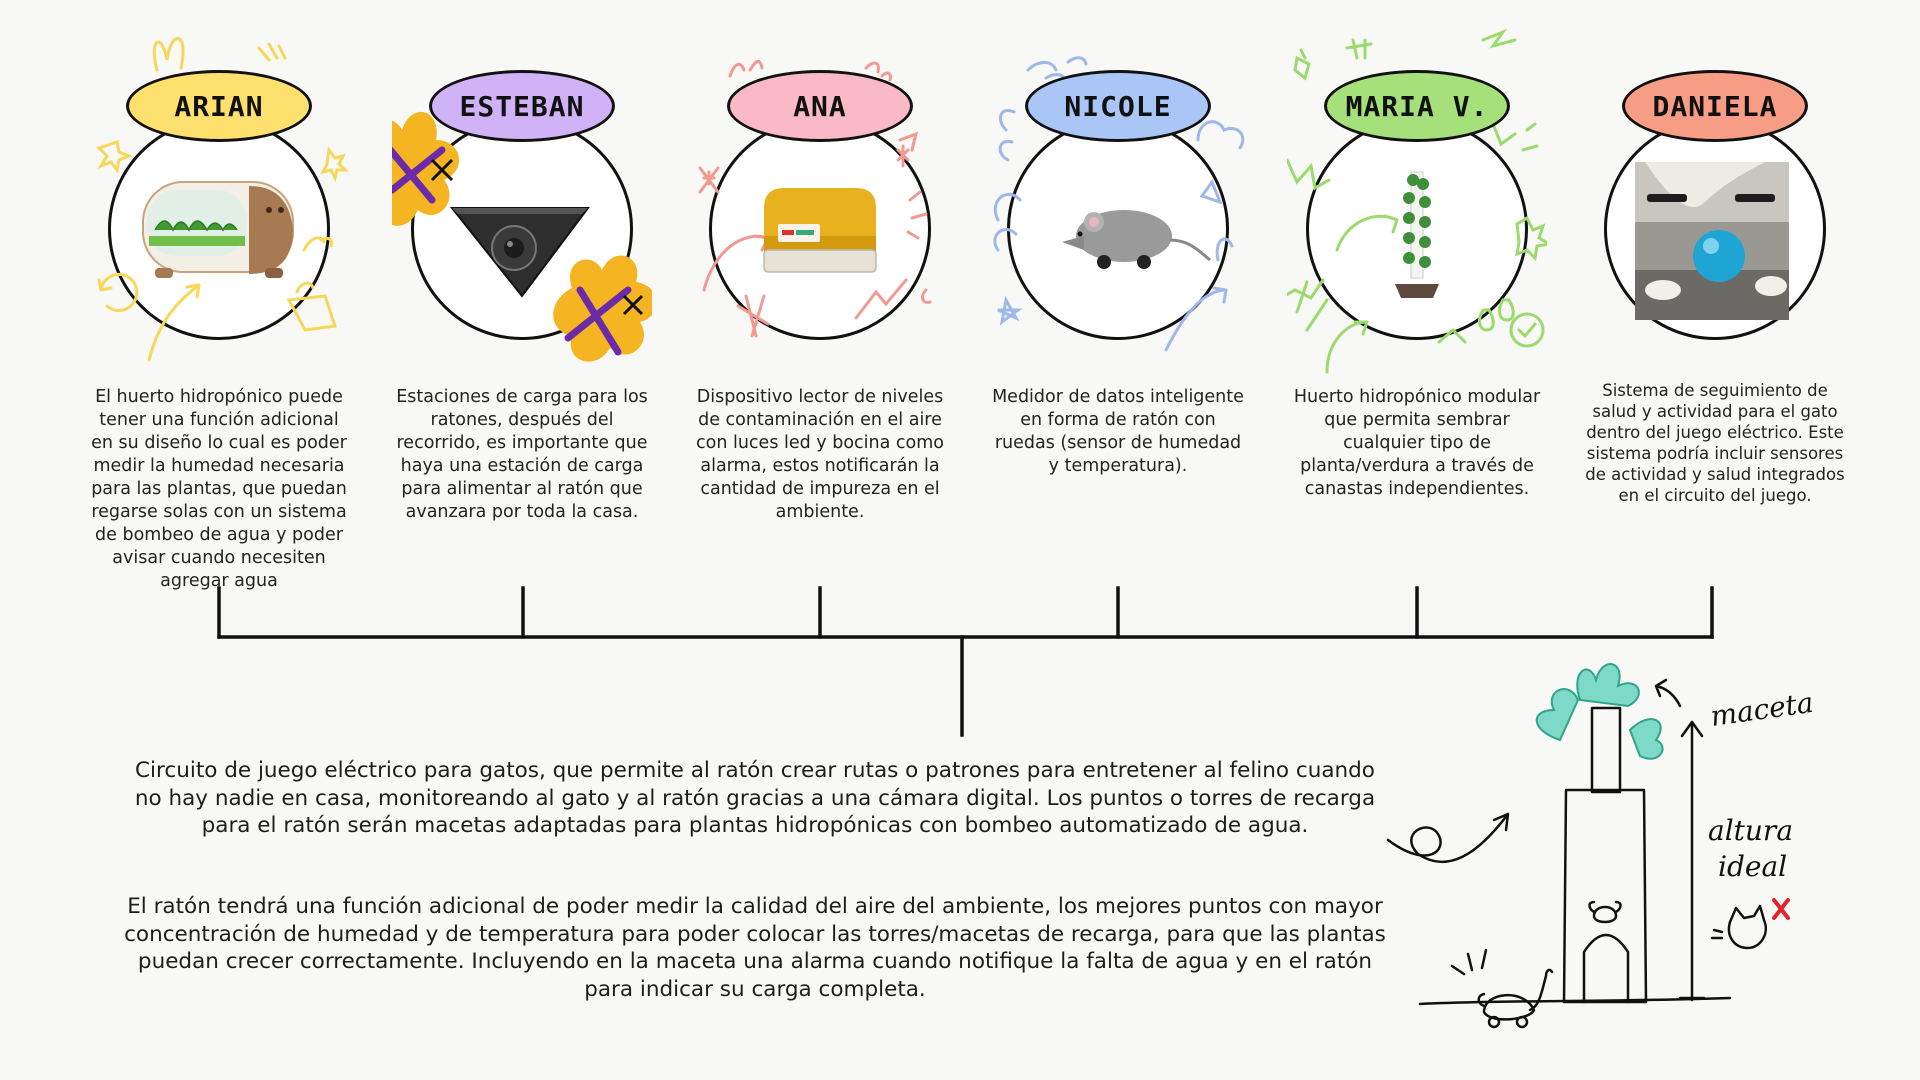 This screenshot has width=1920, height=1080. Describe the element at coordinates (1750, 830) in the screenshot. I see `sketch-label-altura: altura` at that location.